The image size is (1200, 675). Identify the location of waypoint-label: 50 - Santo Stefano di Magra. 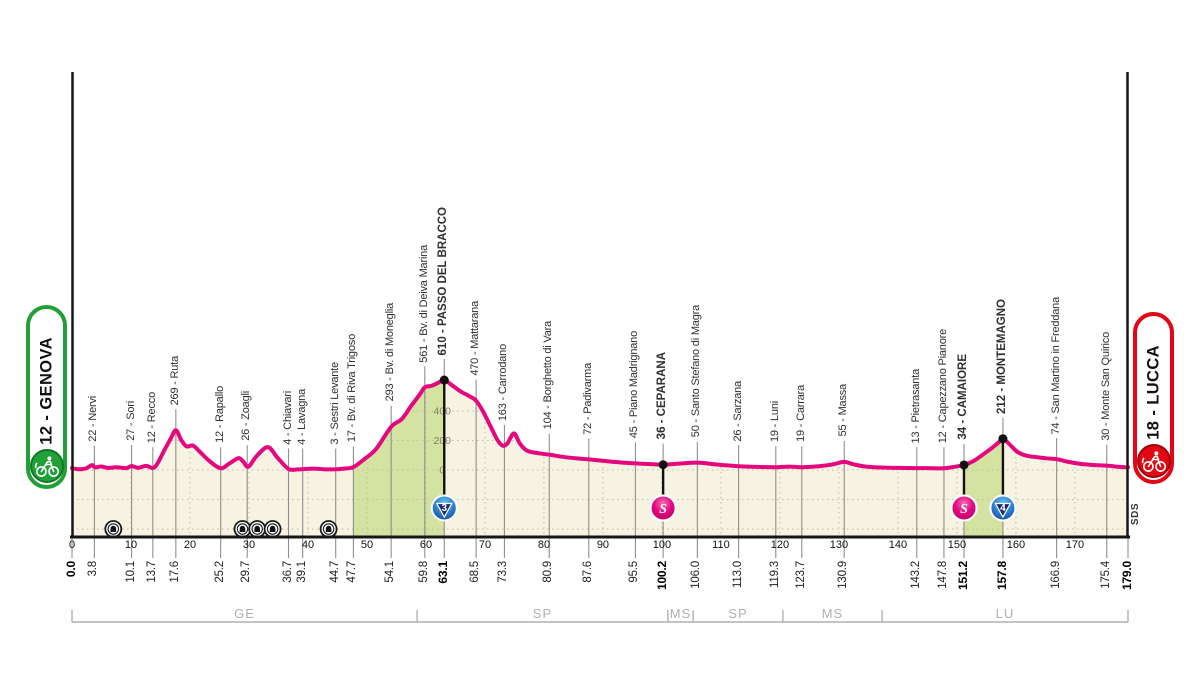
(696, 371).